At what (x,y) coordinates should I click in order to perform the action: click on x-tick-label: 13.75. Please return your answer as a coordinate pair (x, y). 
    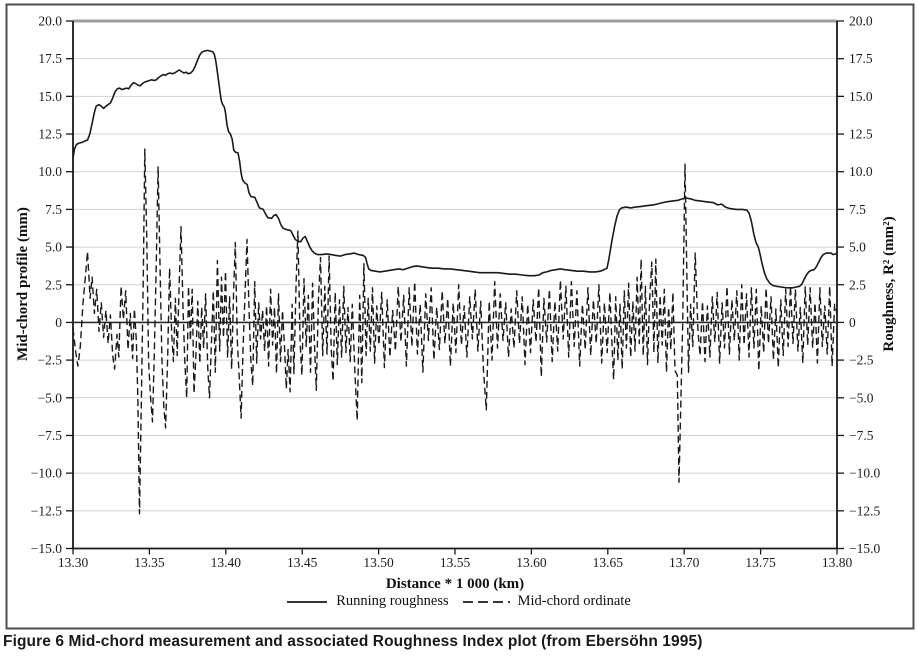
    Looking at the image, I should click on (760, 562).